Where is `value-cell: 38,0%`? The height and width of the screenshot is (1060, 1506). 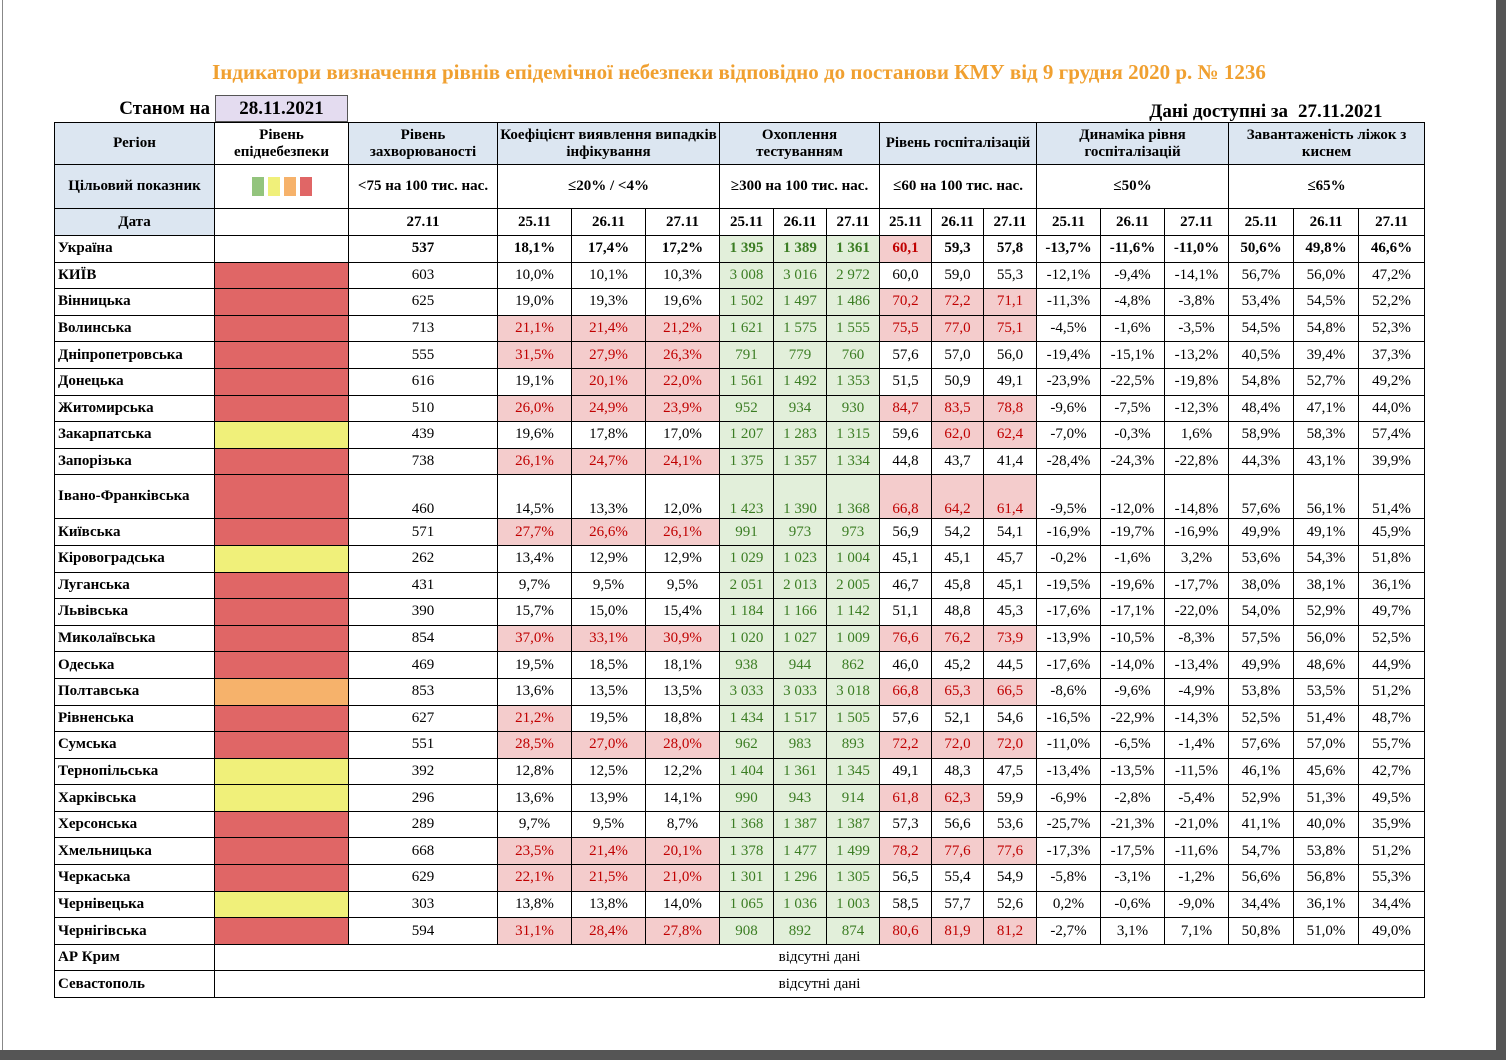
value-cell: 38,0% is located at coordinates (1261, 585).